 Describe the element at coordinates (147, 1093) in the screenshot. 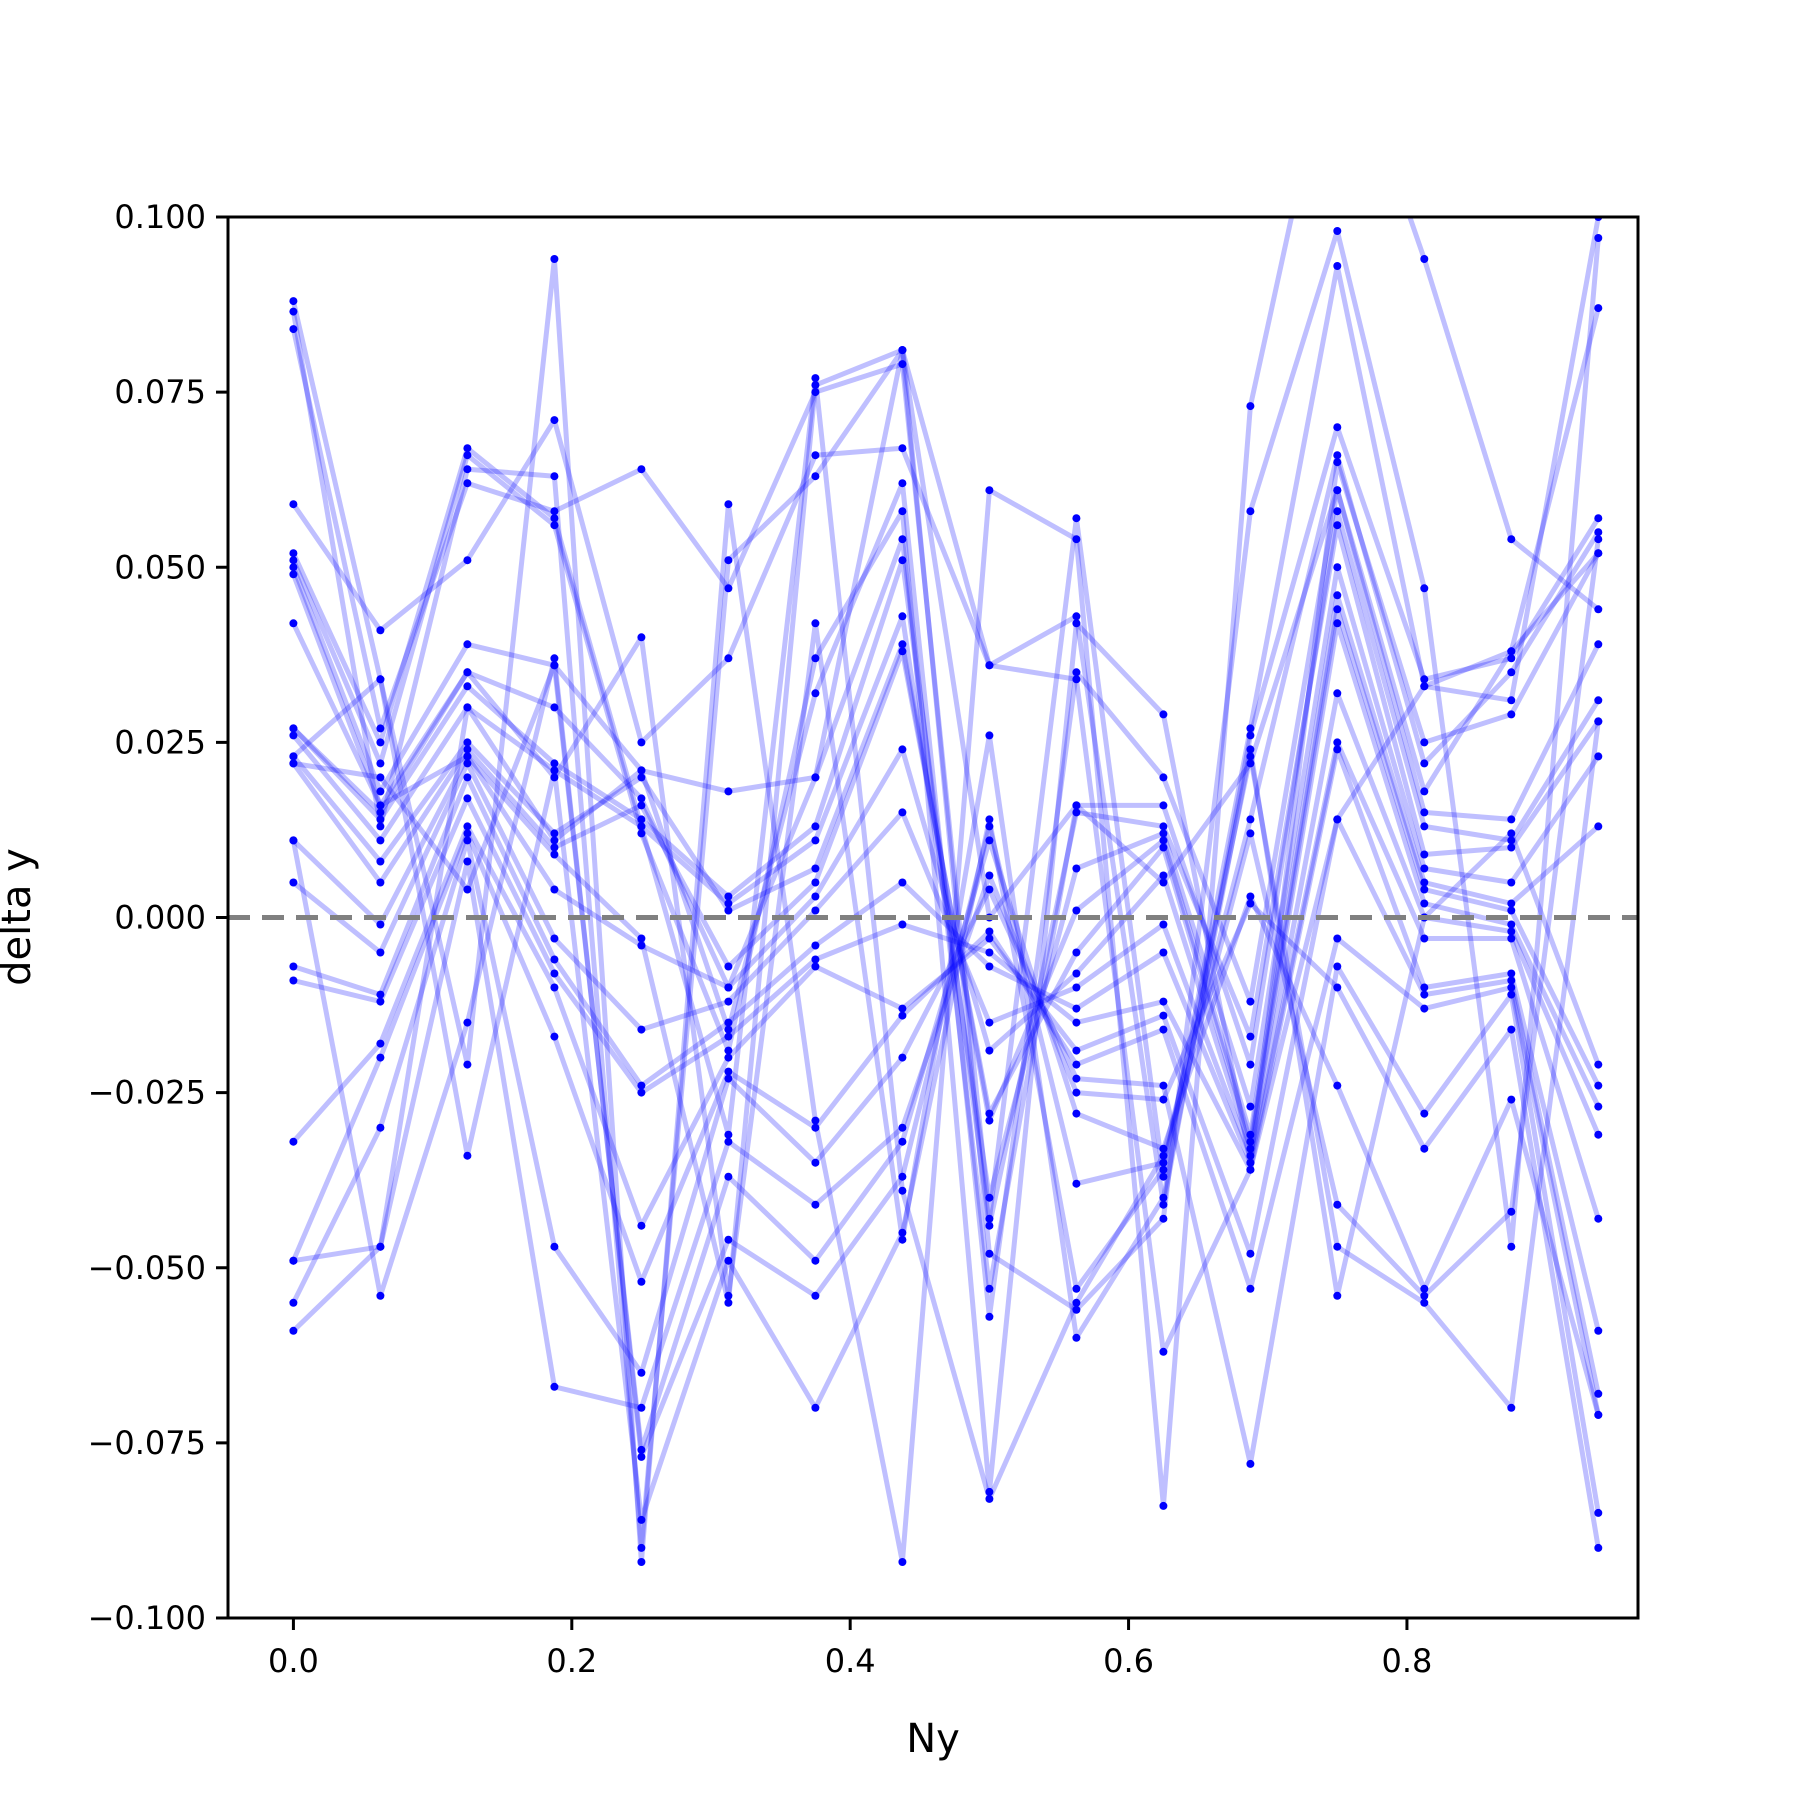

I see `y-tick-label: −0.025` at that location.